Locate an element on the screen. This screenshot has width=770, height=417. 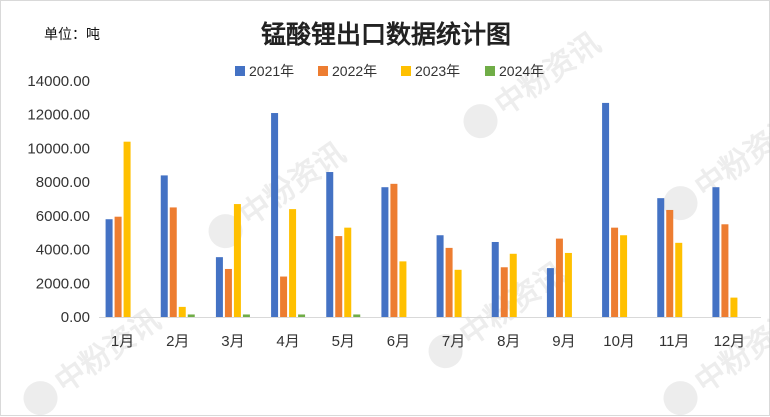
legend-label: 2024年 is located at coordinates (521, 71).